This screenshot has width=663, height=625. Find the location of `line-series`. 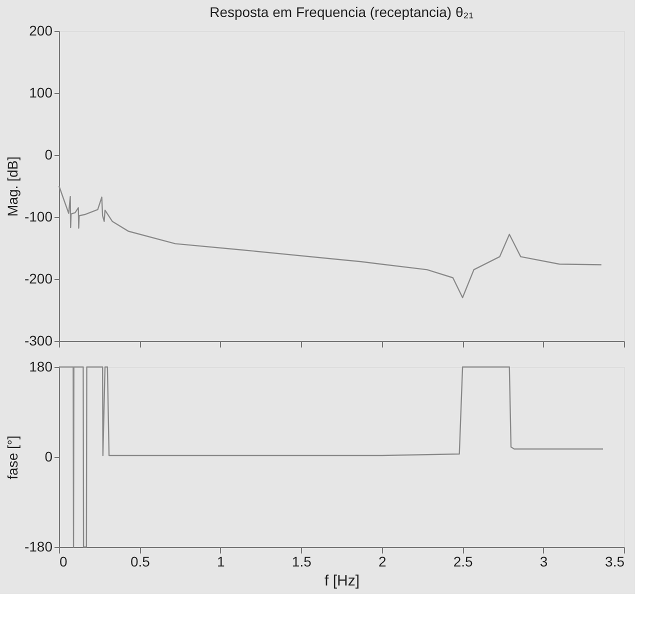

line-series is located at coordinates (330, 241).